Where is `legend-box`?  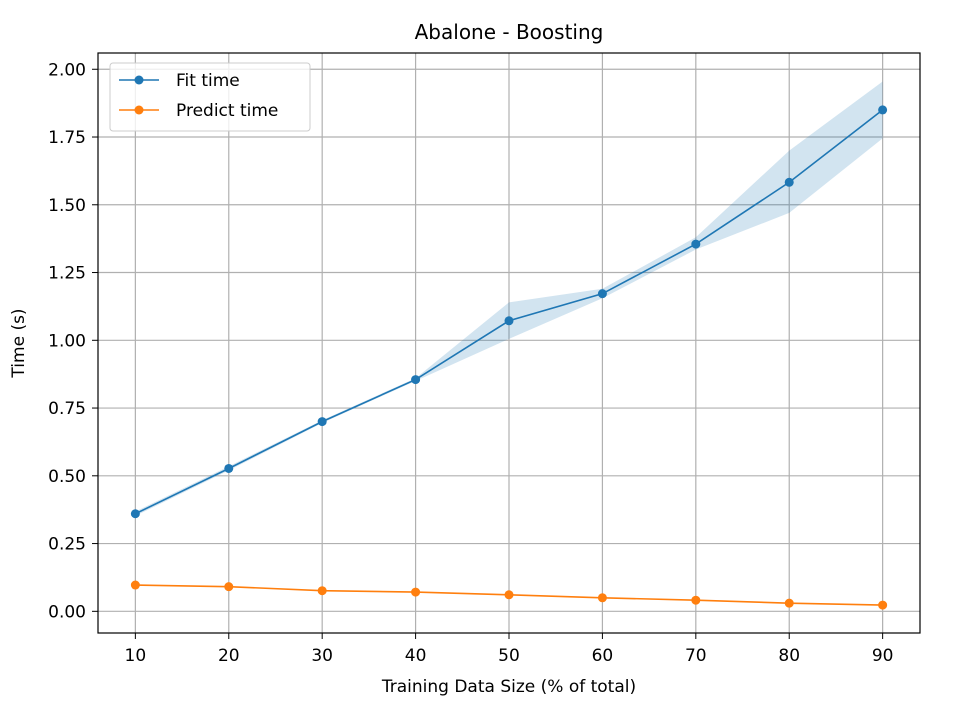 legend-box is located at coordinates (210, 97).